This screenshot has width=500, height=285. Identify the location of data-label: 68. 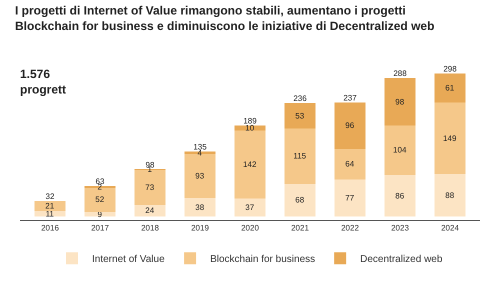
(300, 200).